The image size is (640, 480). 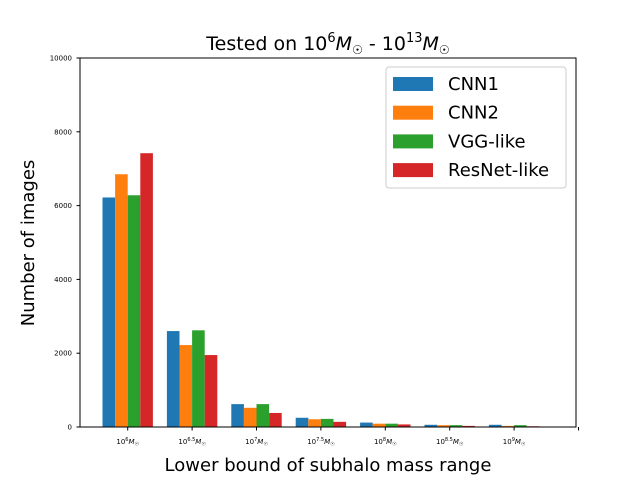 I want to click on ytick-label-2: 4000, so click(x=63, y=280).